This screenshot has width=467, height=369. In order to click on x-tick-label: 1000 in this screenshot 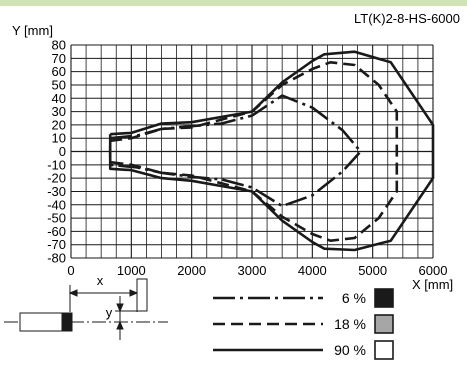, I will do `click(131, 270)`.